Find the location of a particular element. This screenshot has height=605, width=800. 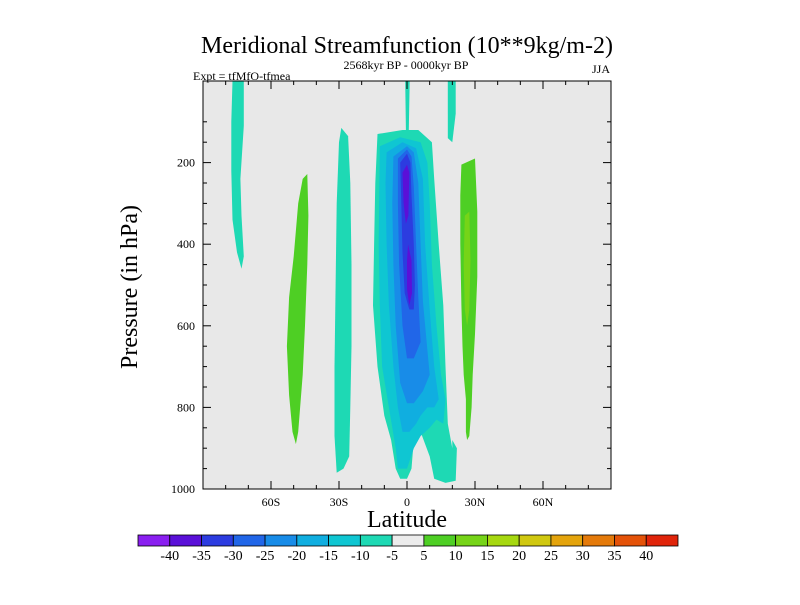

chart-title: Meridional Streamfunction (10**9kg/m-2) is located at coordinates (407, 46).